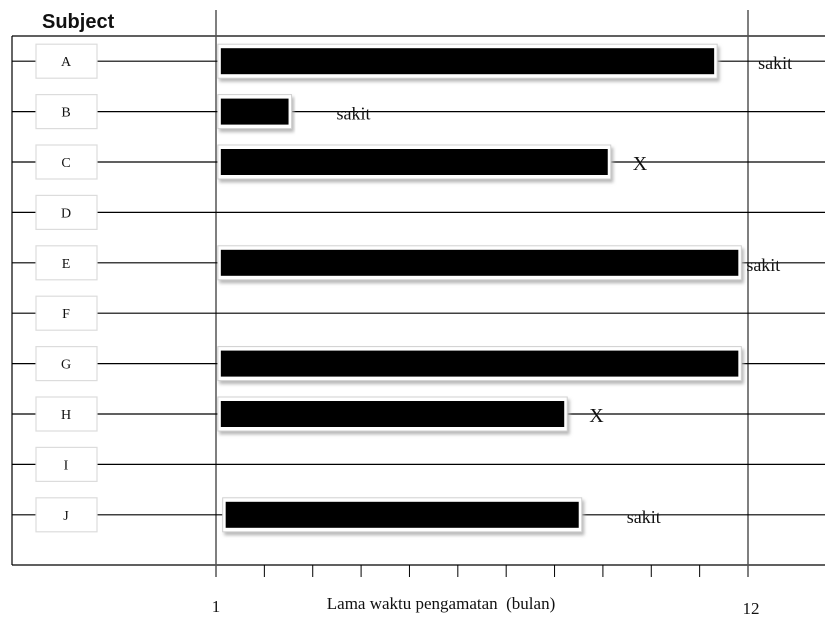 This screenshot has height=617, width=825. Describe the element at coordinates (418, 212) in the screenshot. I see `subject-row: D` at that location.